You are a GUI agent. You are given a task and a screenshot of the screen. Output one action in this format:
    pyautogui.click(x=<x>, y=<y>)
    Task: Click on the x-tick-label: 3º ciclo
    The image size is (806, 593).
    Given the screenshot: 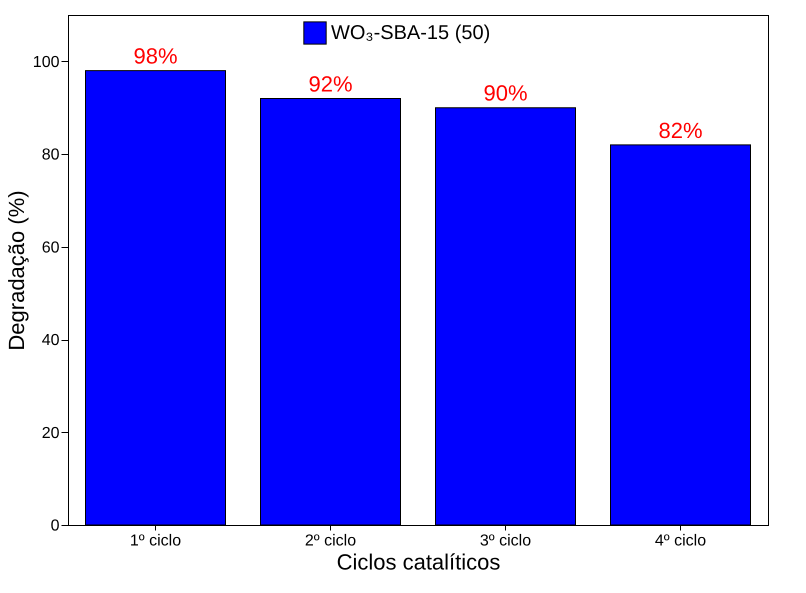 What is the action you would take?
    pyautogui.click(x=506, y=541)
    